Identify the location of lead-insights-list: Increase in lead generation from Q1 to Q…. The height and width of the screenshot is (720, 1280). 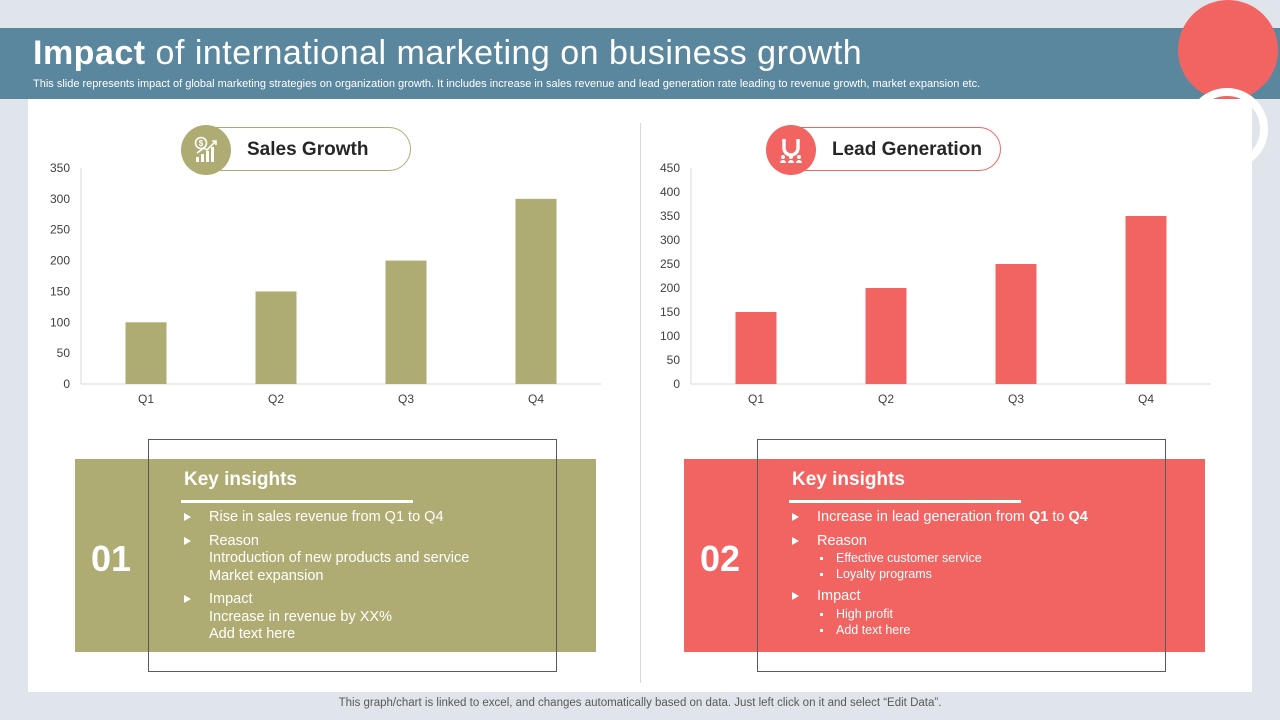
(985, 576).